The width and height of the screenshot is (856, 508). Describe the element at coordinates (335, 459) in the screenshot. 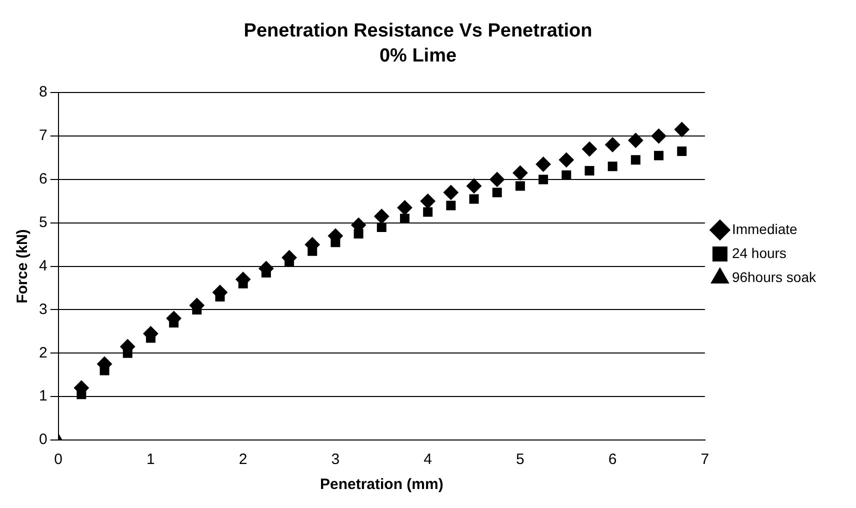

I see `x-tick-label: 3` at that location.